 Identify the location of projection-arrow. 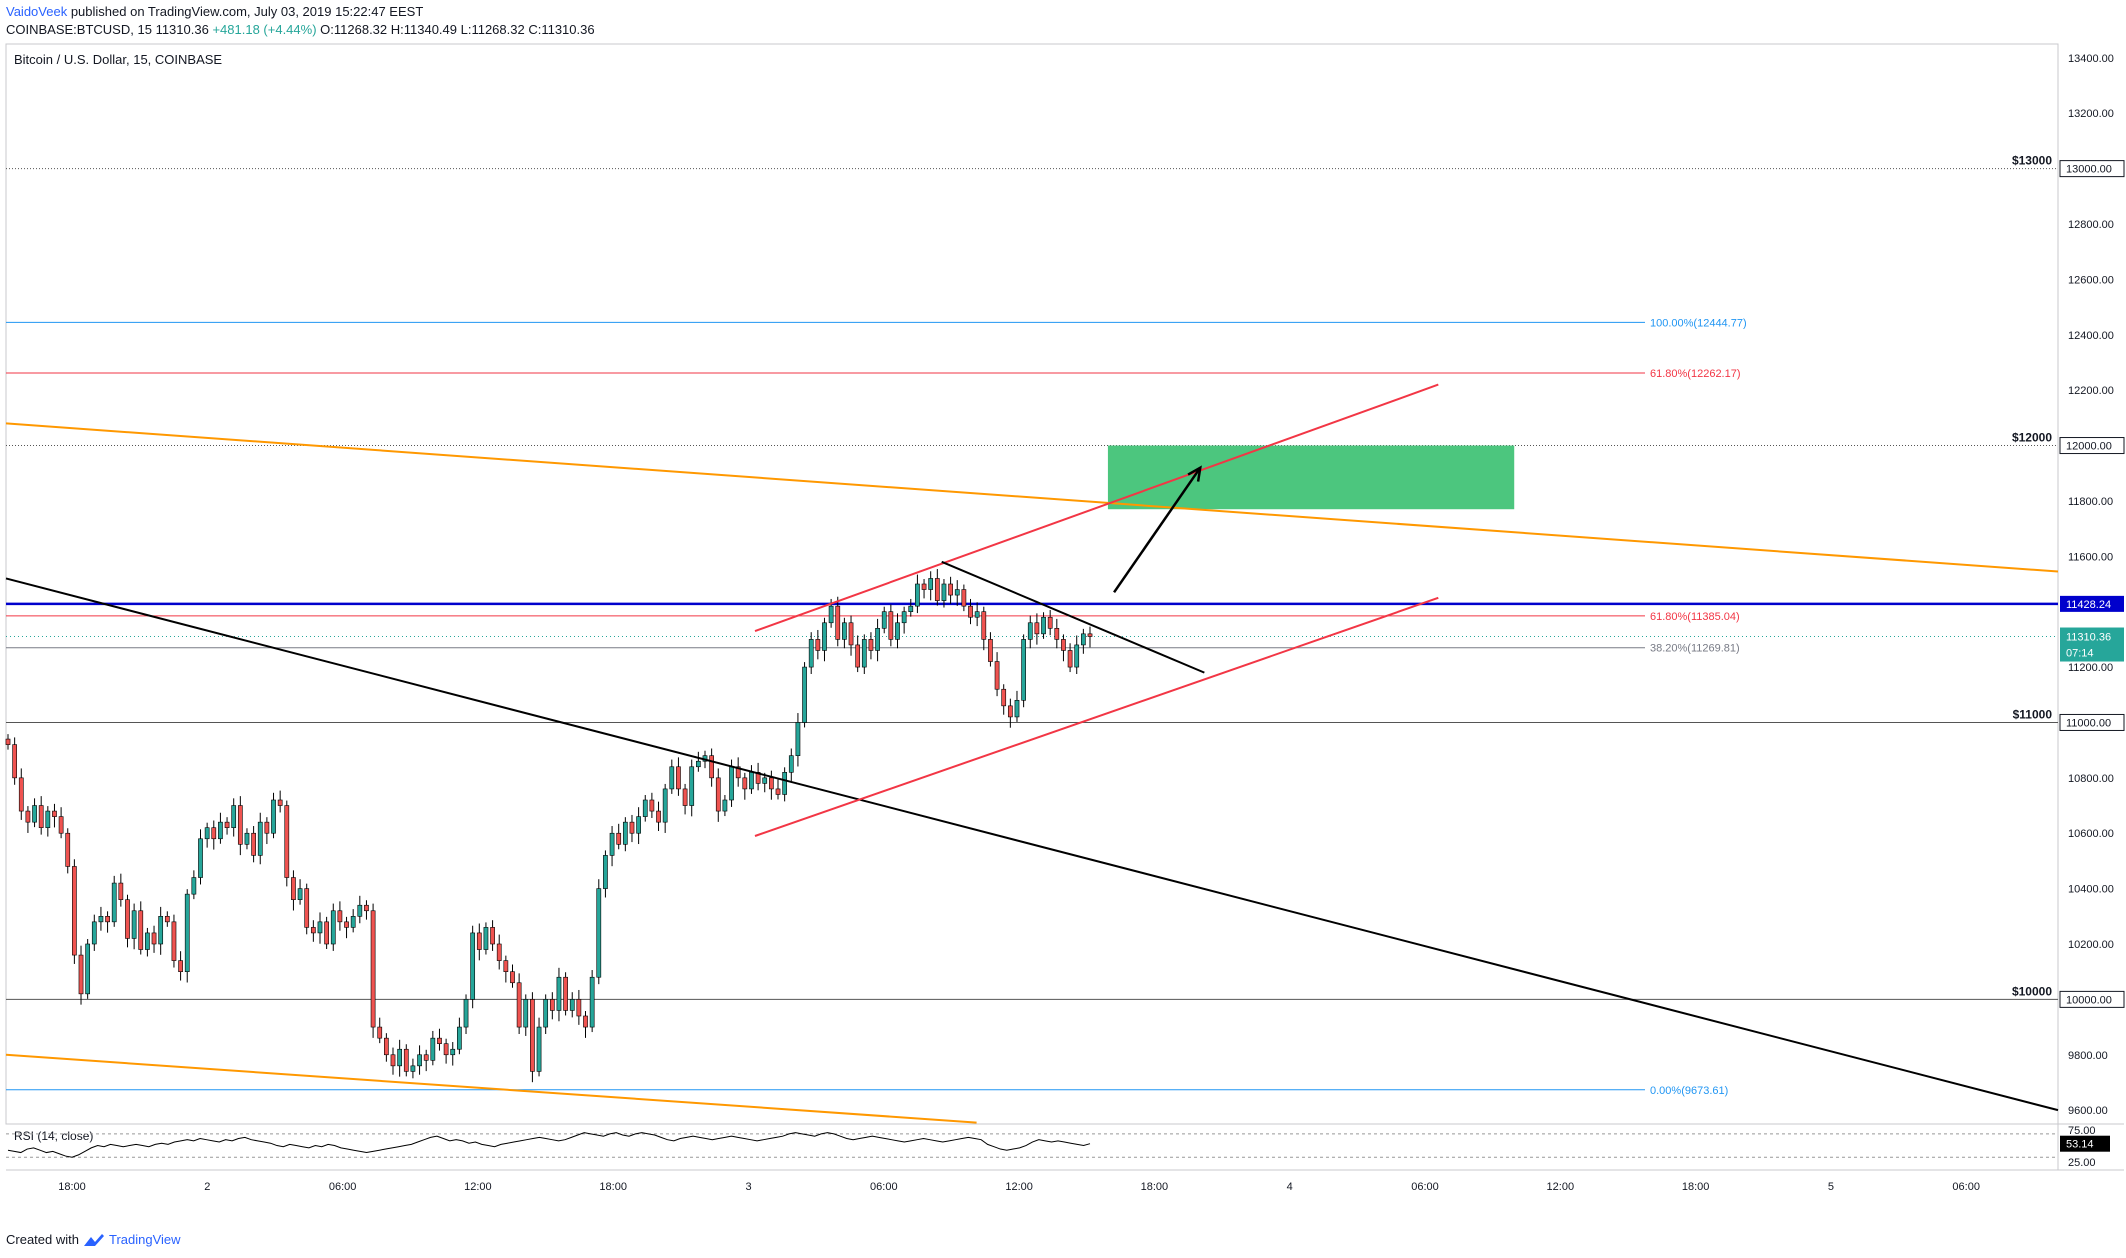
(1157, 530).